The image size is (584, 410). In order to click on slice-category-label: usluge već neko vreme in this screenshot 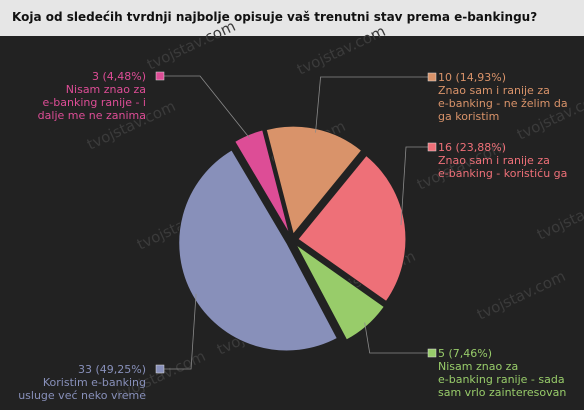, I will do `click(82, 395)`.